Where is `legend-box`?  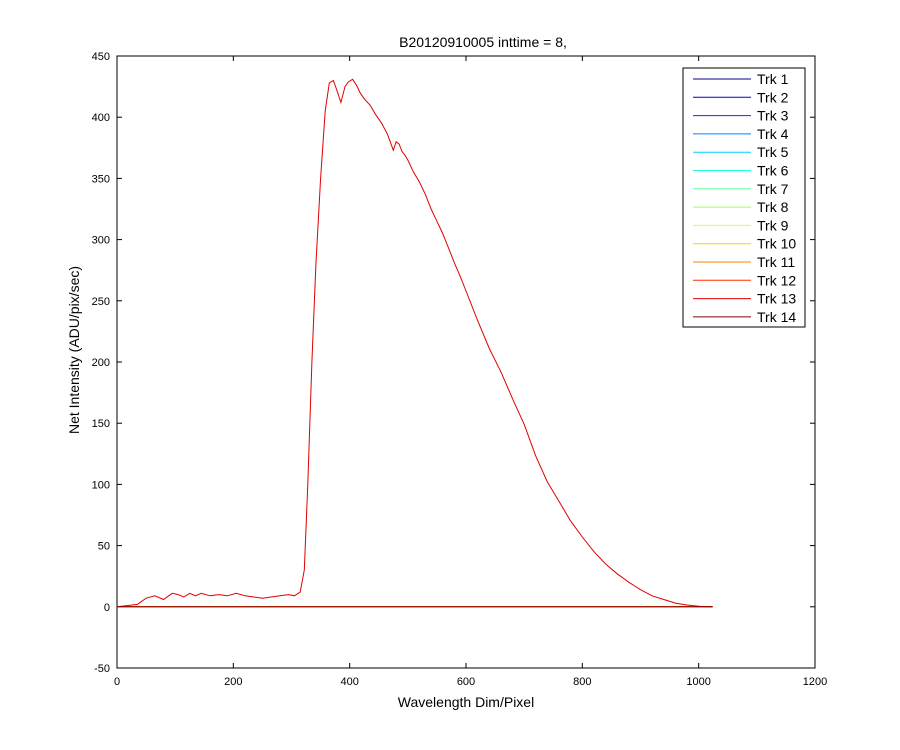
legend-box is located at coordinates (744, 197).